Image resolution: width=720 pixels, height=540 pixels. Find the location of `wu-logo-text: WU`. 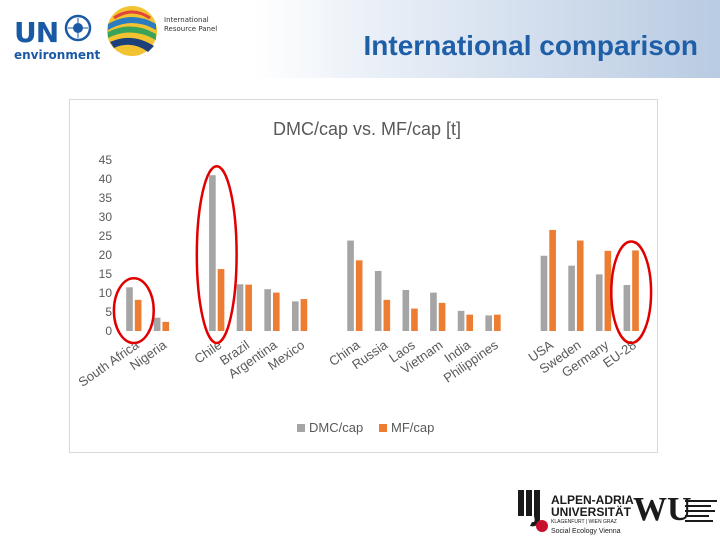

wu-logo-text: WU is located at coordinates (662, 509).